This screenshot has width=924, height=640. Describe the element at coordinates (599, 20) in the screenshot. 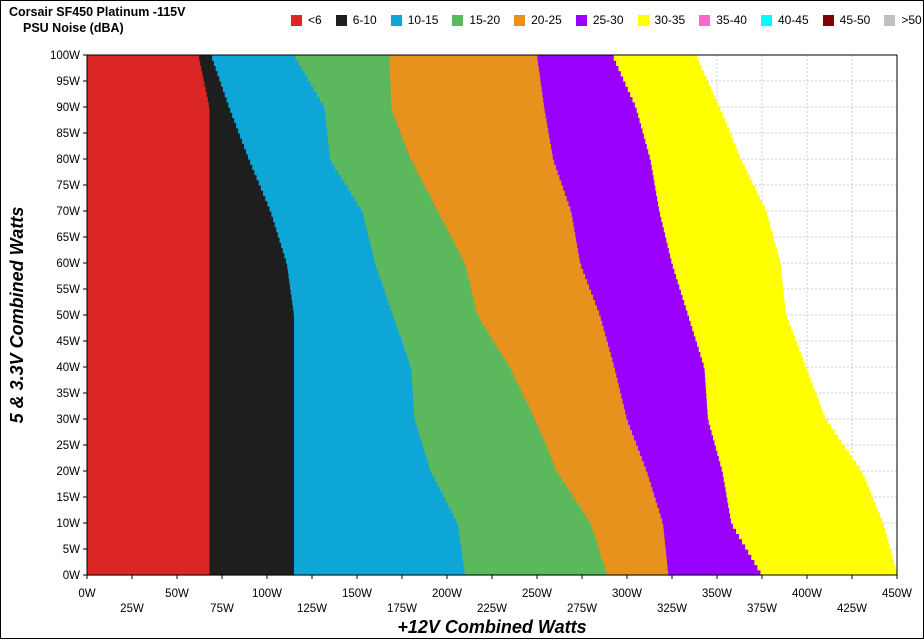

I see `legend-item: 25-30` at that location.